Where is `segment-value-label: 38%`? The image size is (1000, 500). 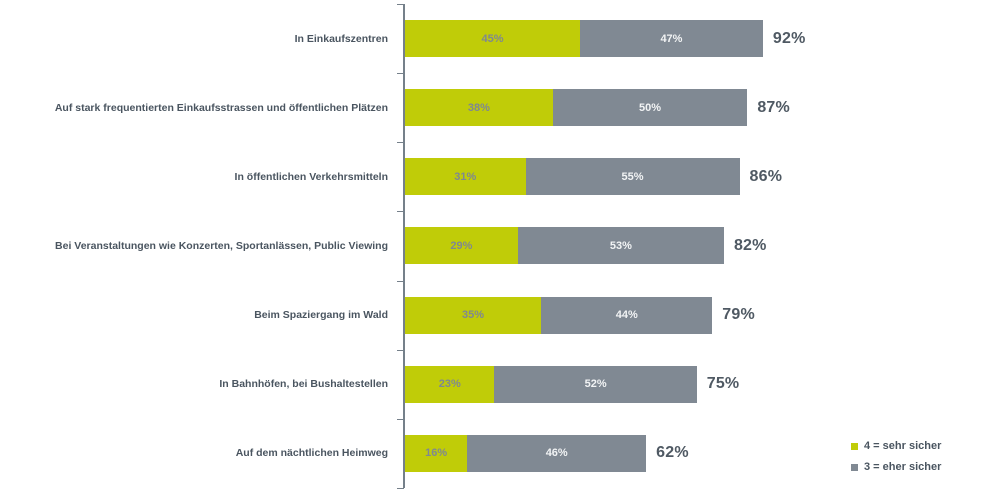
segment-value-label: 38% is located at coordinates (478, 107).